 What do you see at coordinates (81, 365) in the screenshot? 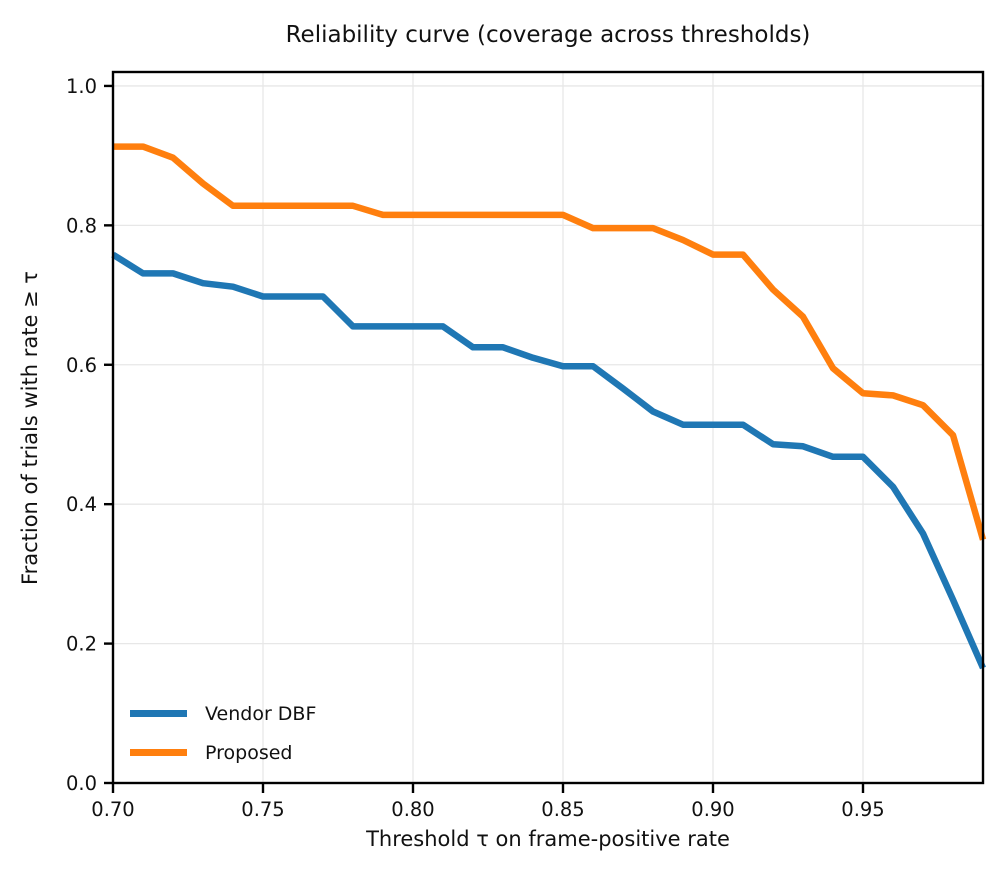
I see `y-tick-label: 0.6` at bounding box center [81, 365].